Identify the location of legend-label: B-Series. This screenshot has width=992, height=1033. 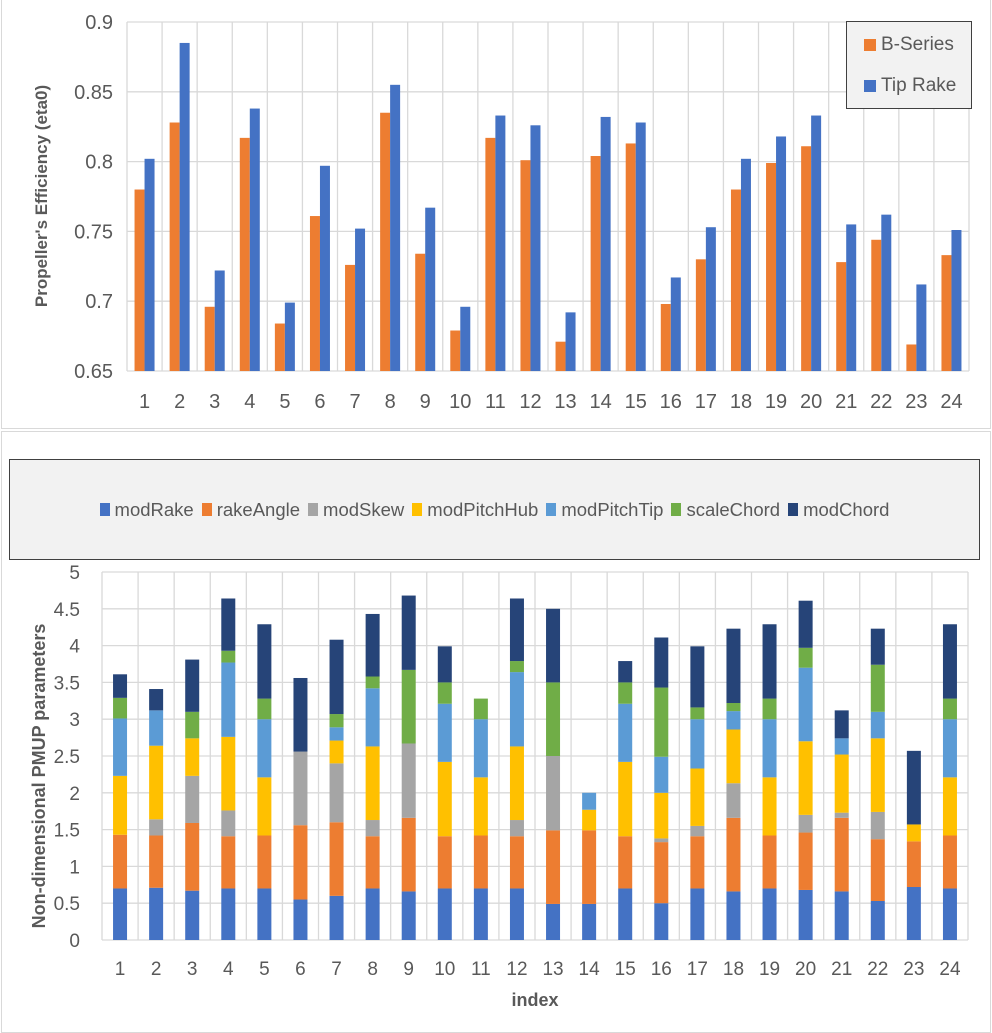
(917, 44).